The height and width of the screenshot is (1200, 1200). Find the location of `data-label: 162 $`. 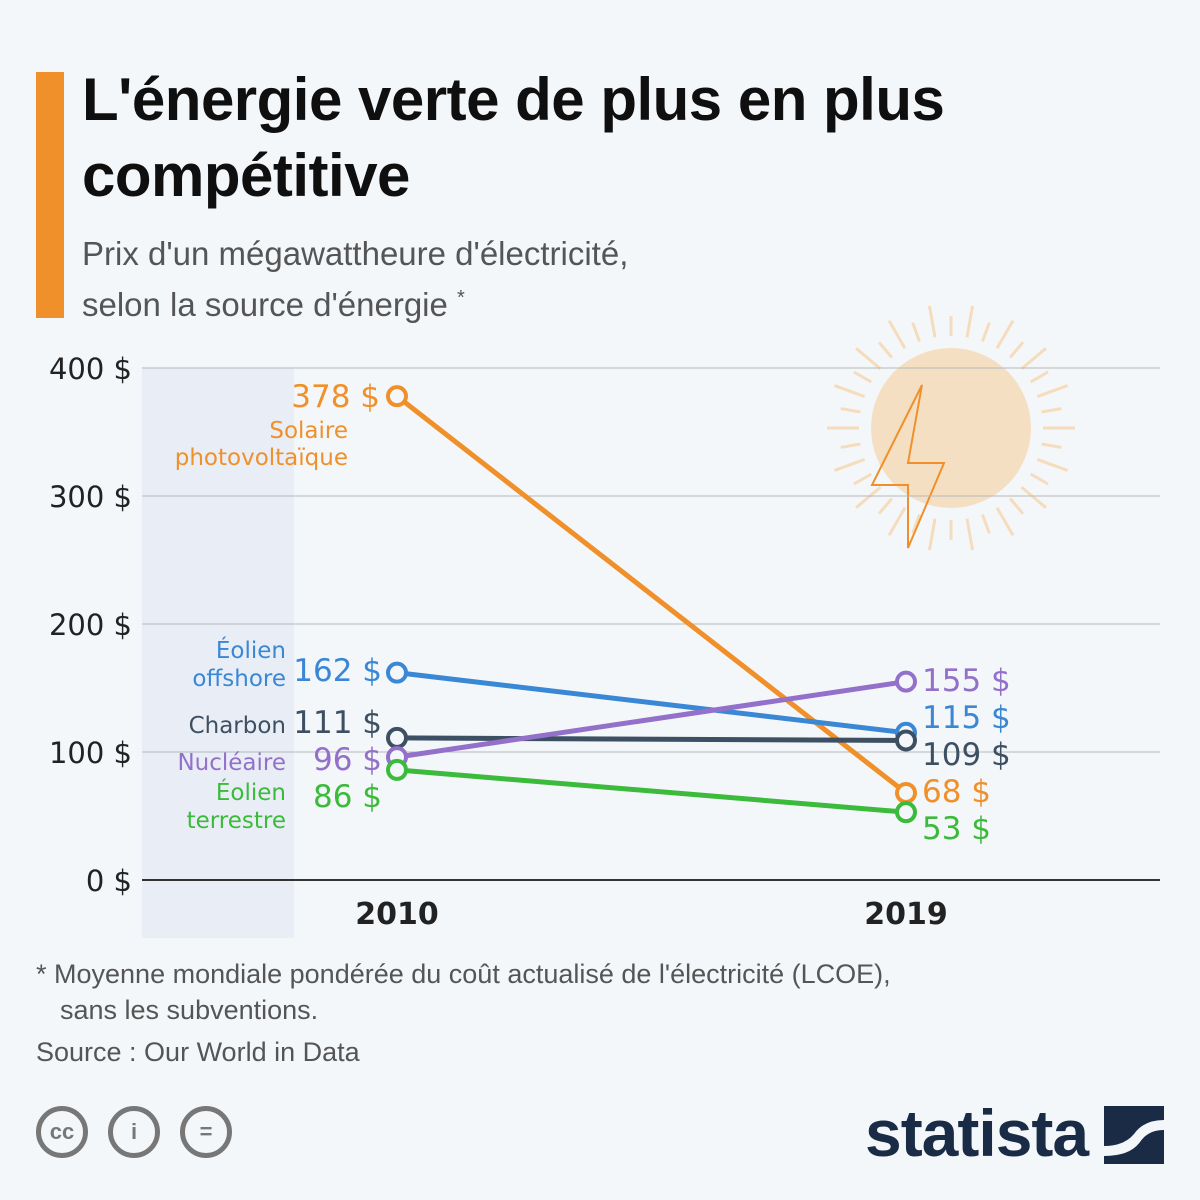

data-label: 162 $ is located at coordinates (337, 671).